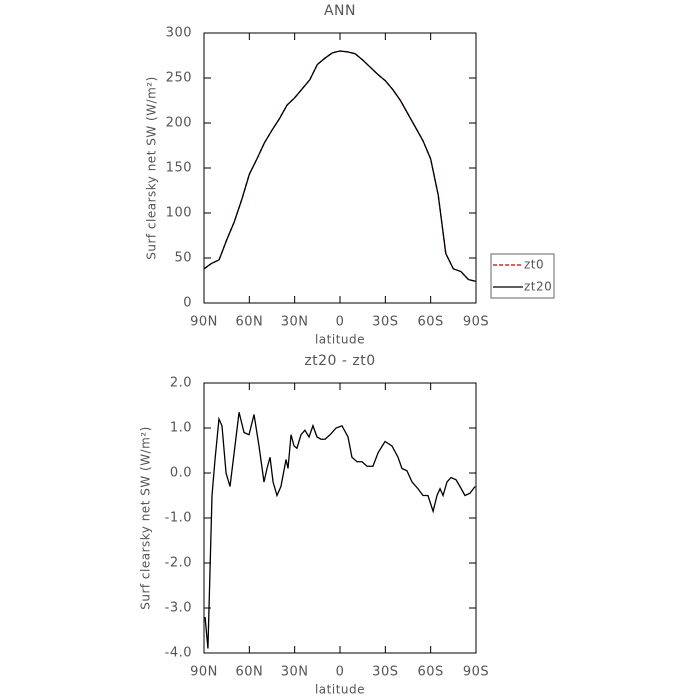 The image size is (700, 700). What do you see at coordinates (179, 33) in the screenshot?
I see `y-tick-label: 300` at bounding box center [179, 33].